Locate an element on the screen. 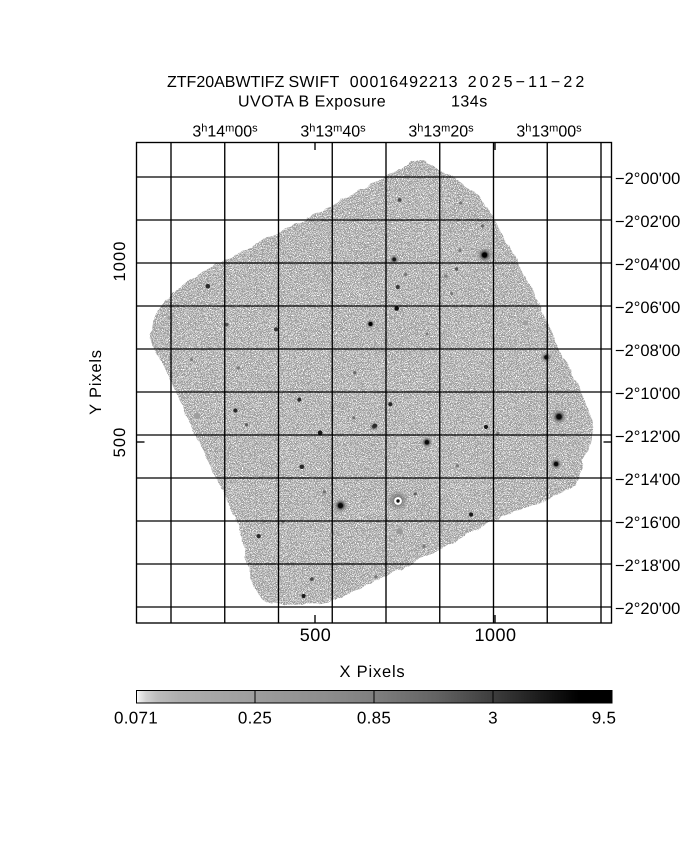  svg-text: −2°18'00'' is located at coordinates (647, 566).